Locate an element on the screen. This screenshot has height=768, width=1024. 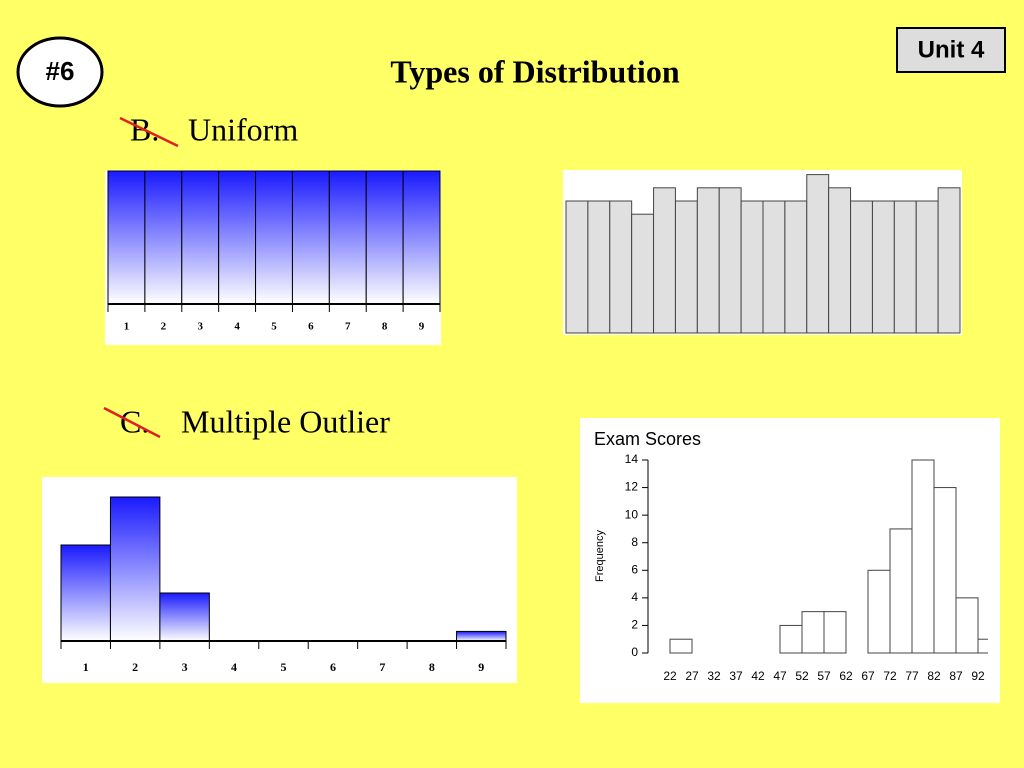
y-tick-label: 6 is located at coordinates (634, 569).